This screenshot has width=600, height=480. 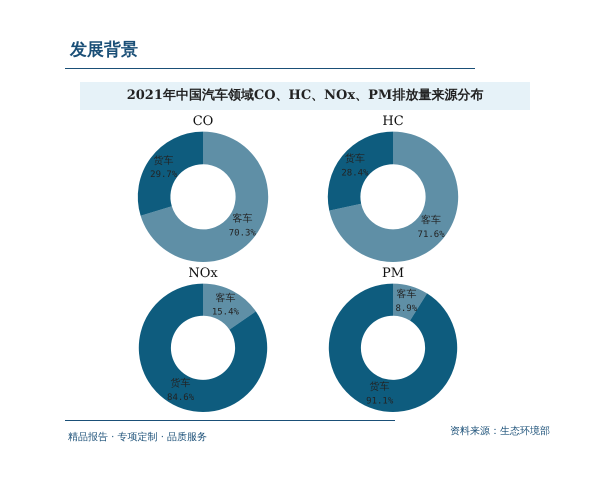 What do you see at coordinates (393, 274) in the screenshot?
I see `chart-title: PM` at bounding box center [393, 274].